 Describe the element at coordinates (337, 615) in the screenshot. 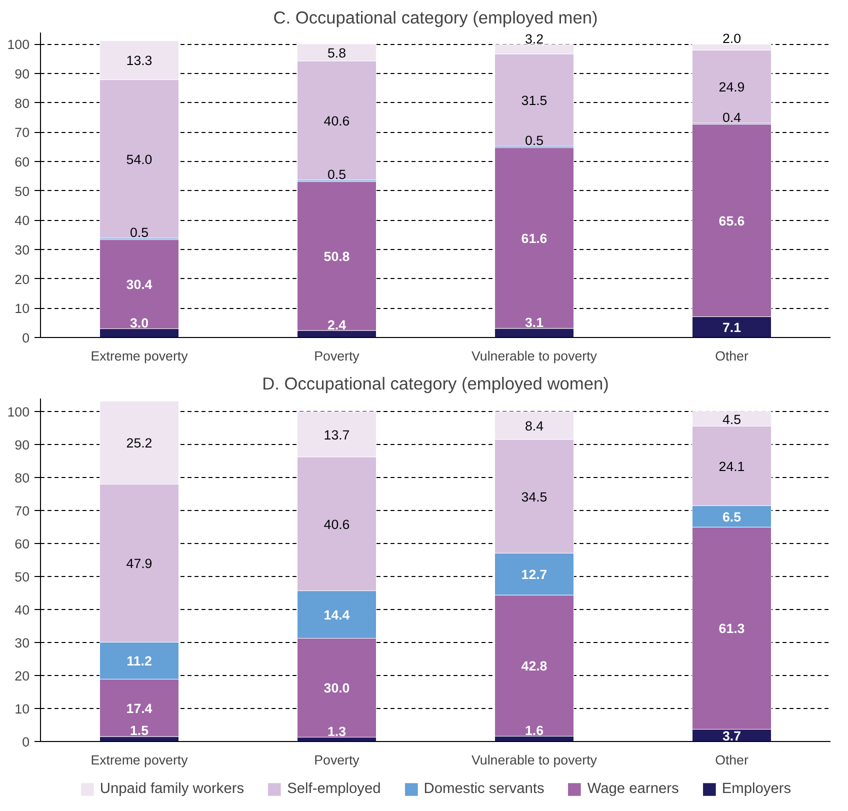

I see `data-label: 14.4` at that location.